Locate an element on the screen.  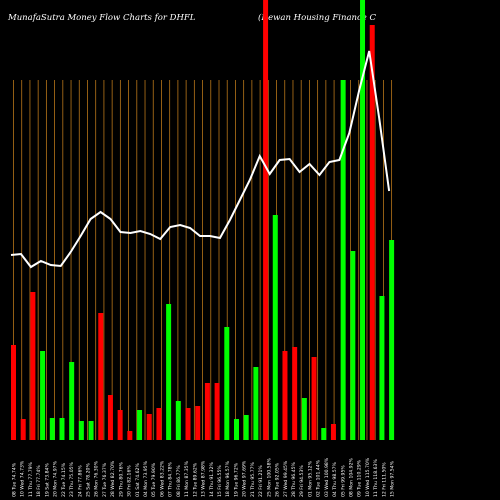
x-tick-label: 24 Fri 77.86% is located at coordinates (80, 481).